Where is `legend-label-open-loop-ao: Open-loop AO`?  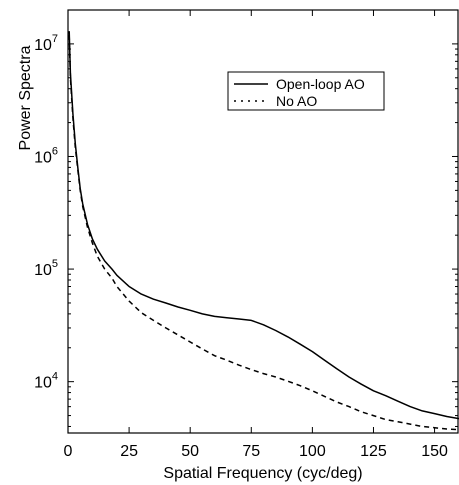 legend-label-open-loop-ao: Open-loop AO is located at coordinates (320, 84).